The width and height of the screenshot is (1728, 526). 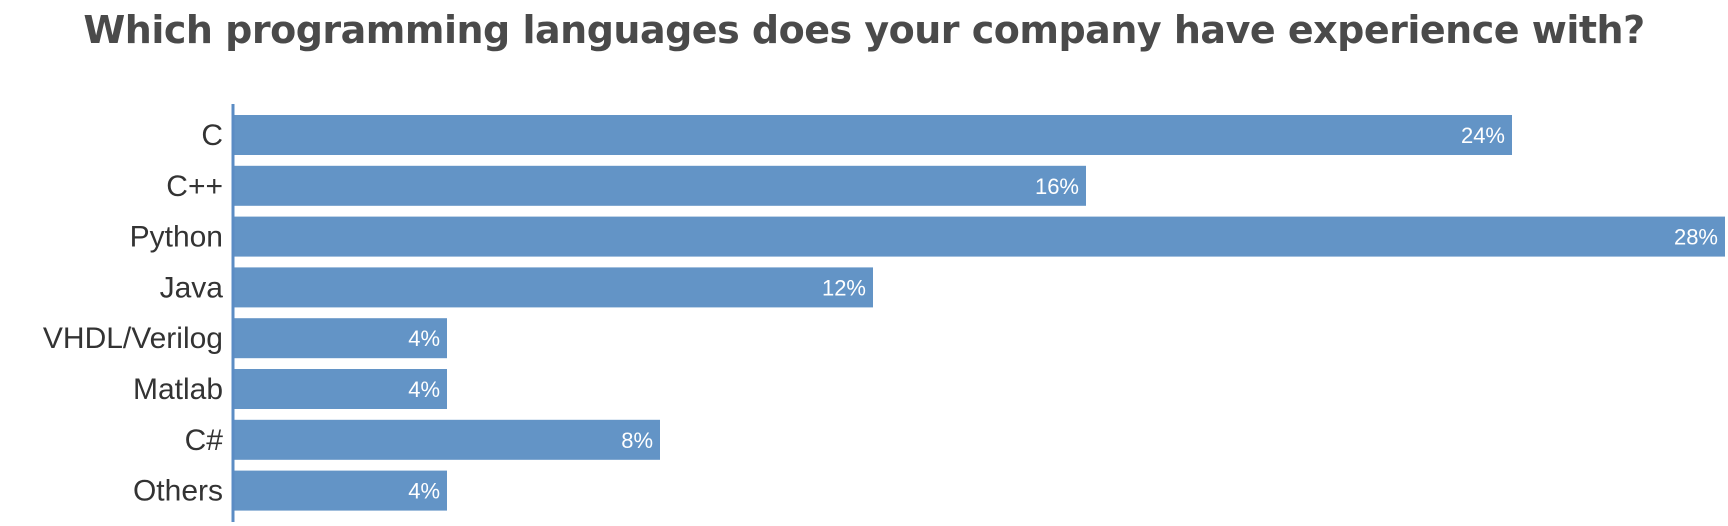 What do you see at coordinates (1483, 135) in the screenshot?
I see `value-label: 24%` at bounding box center [1483, 135].